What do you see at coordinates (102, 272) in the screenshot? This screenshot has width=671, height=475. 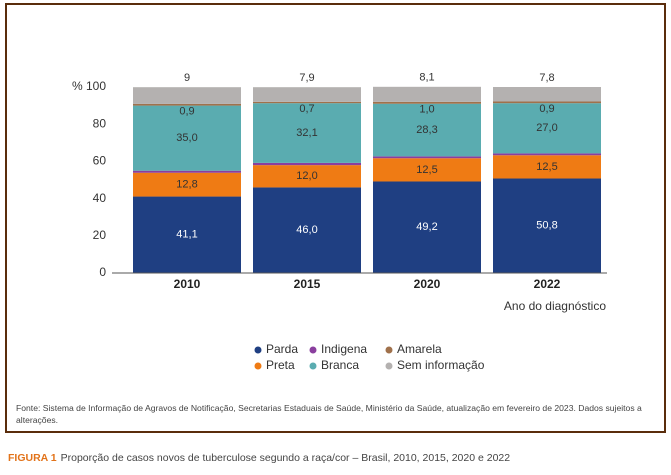 I see `y-tick-label: 0` at bounding box center [102, 272].